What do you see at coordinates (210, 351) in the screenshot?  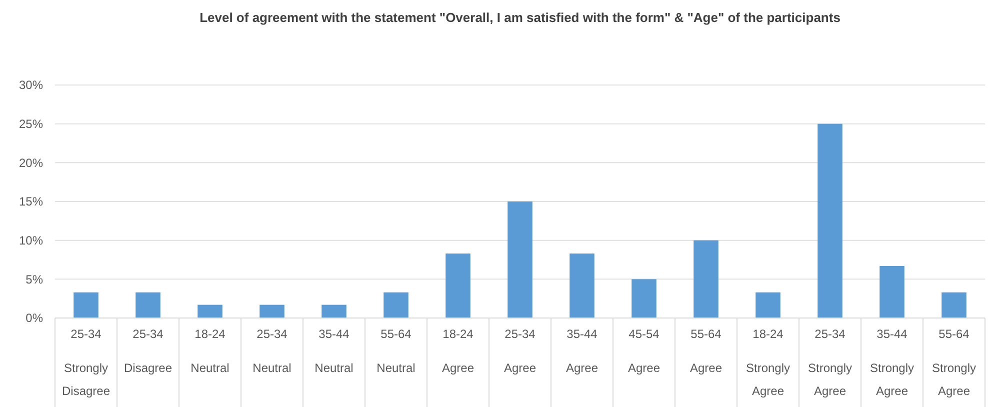 I see `category-label: 18-24 Neutral` at bounding box center [210, 351].